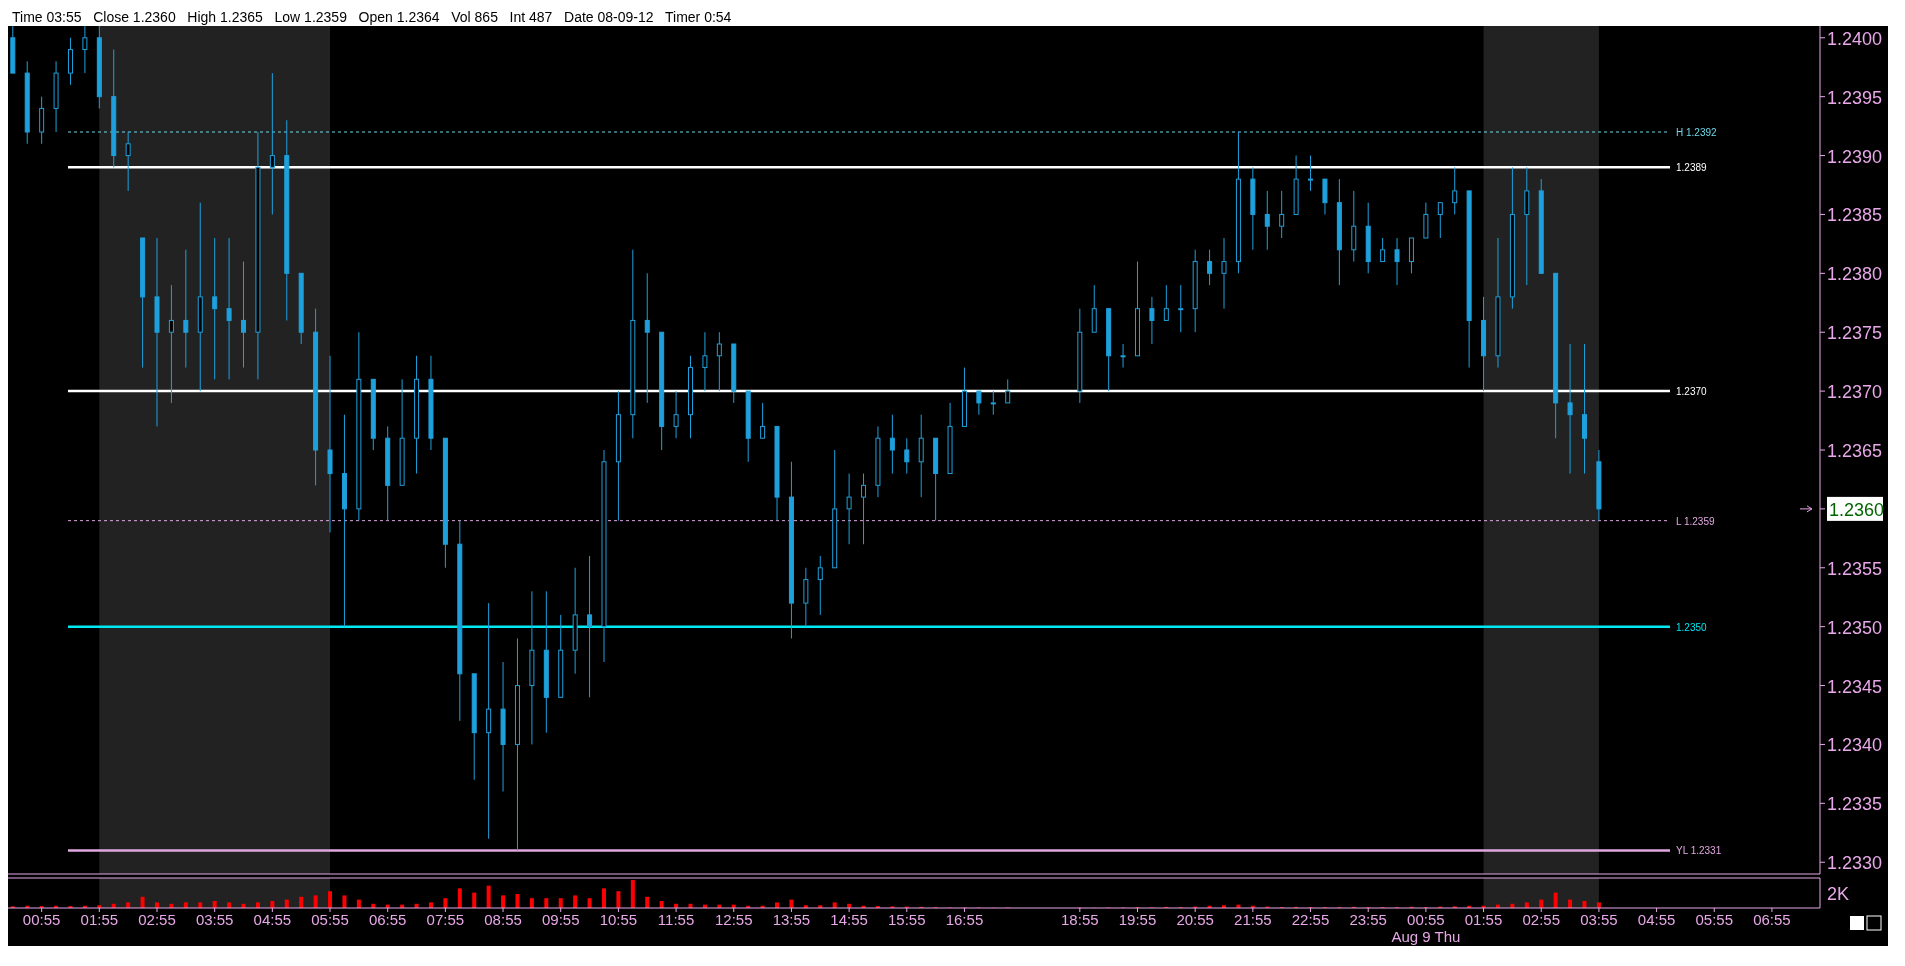 This screenshot has width=1905, height=966. What do you see at coordinates (1195, 919) in the screenshot?
I see `x-tick-label: 20:55` at bounding box center [1195, 919].